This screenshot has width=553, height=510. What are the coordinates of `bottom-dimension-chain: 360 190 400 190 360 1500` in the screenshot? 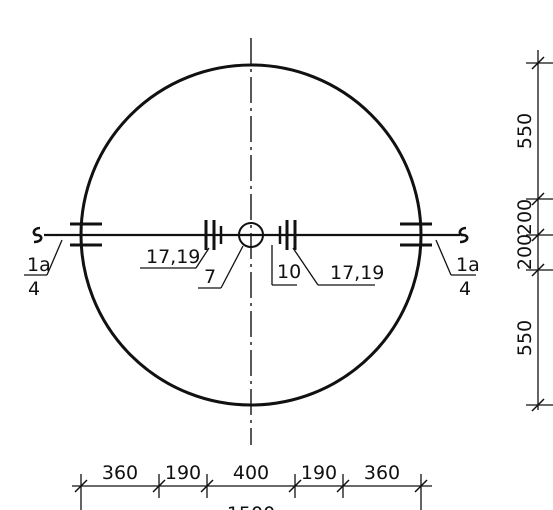 It's located at (252, 486).